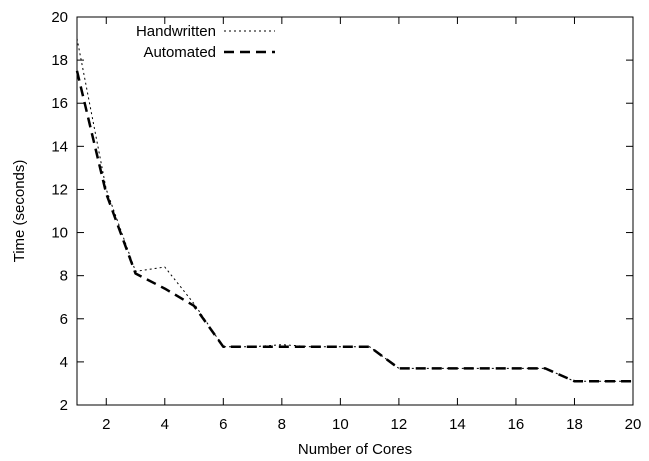  What do you see at coordinates (64, 405) in the screenshot?
I see `y-tick-label: 2` at bounding box center [64, 405].